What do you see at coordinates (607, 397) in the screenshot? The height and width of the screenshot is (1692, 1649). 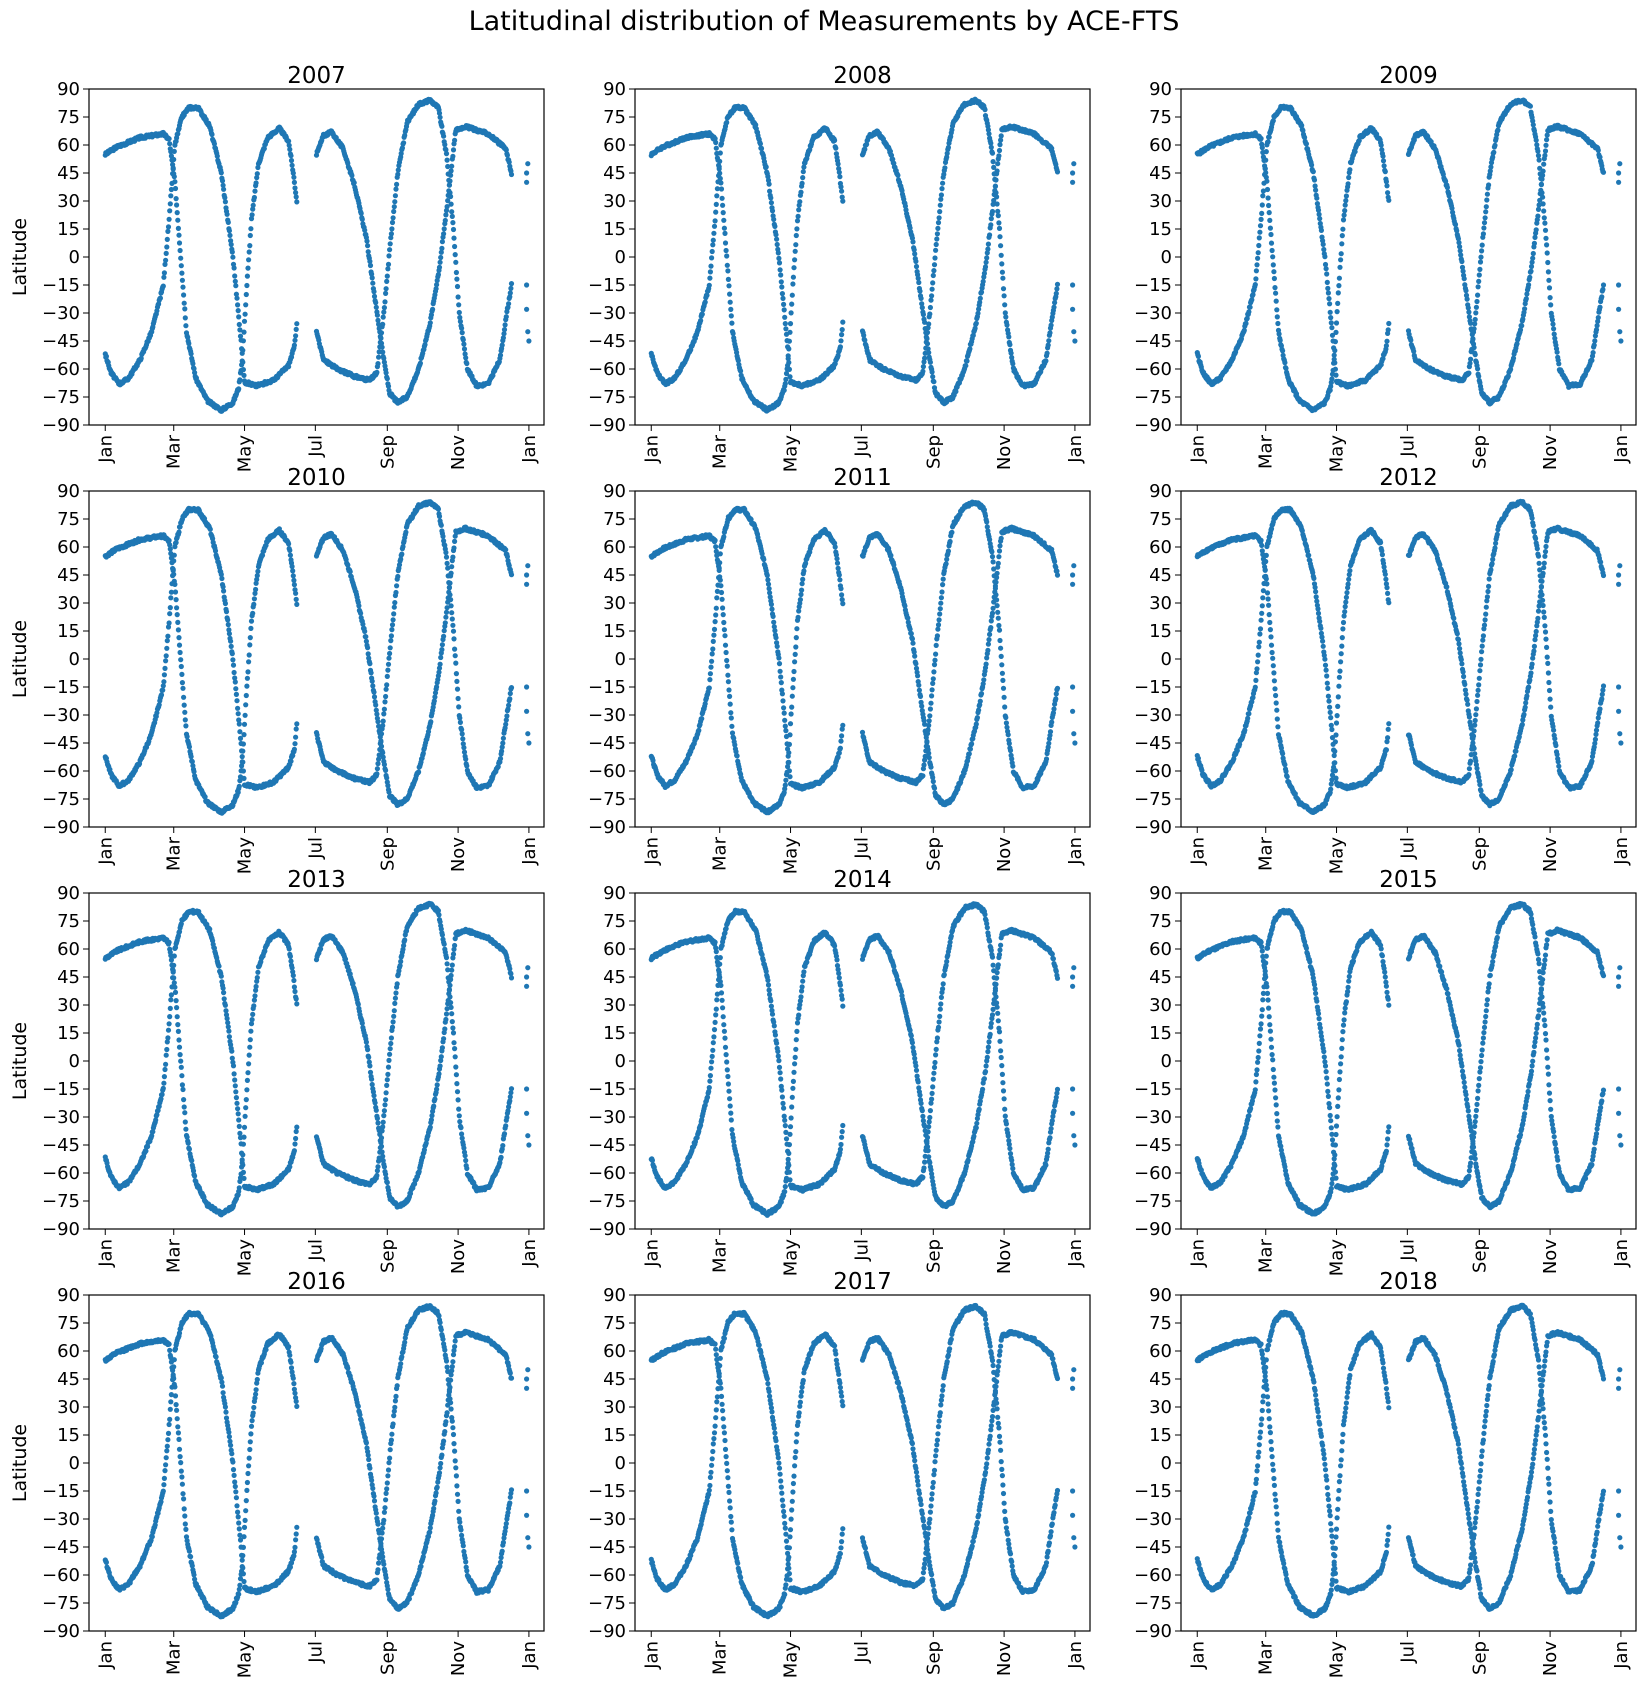 I see `y-tick-label: −75` at bounding box center [607, 397].